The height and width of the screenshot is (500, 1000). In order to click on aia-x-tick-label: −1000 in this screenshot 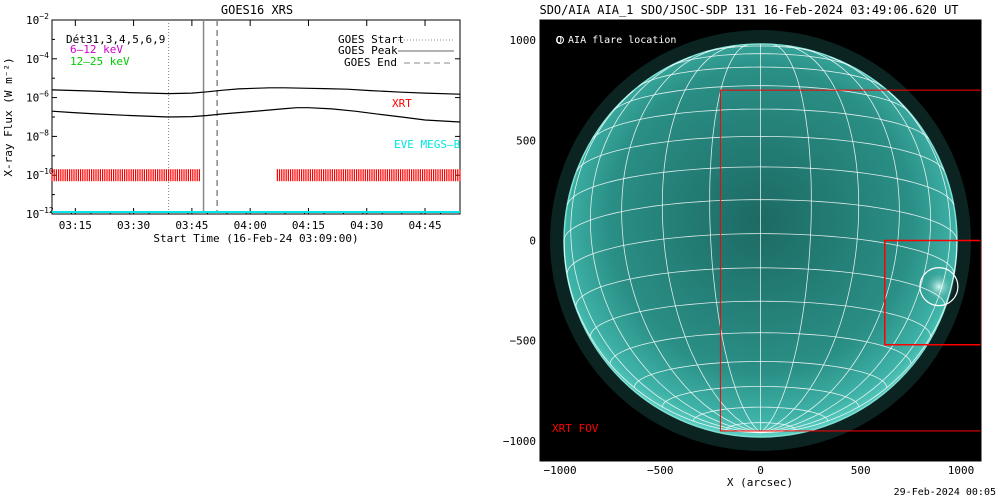, I will do `click(559, 470)`.